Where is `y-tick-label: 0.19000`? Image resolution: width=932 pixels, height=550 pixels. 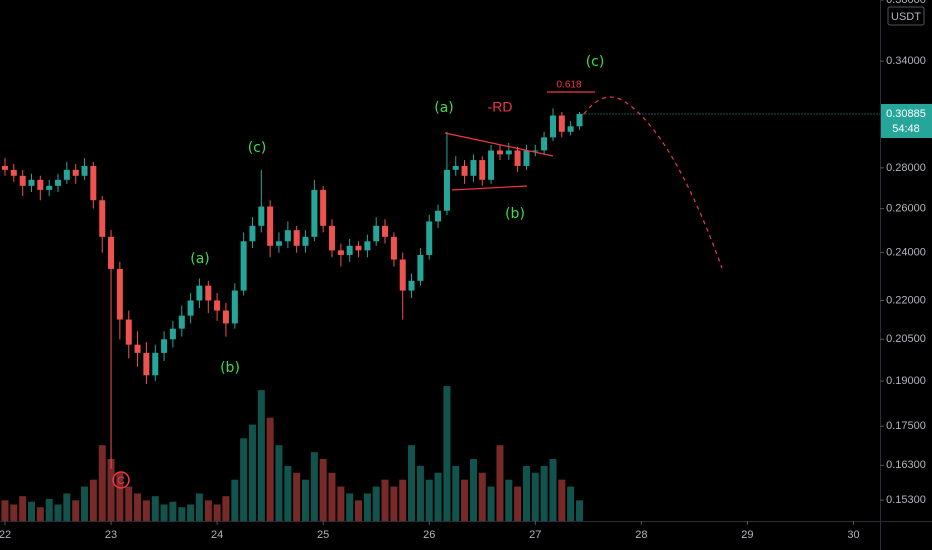
y-tick-label: 0.19000 is located at coordinates (906, 381).